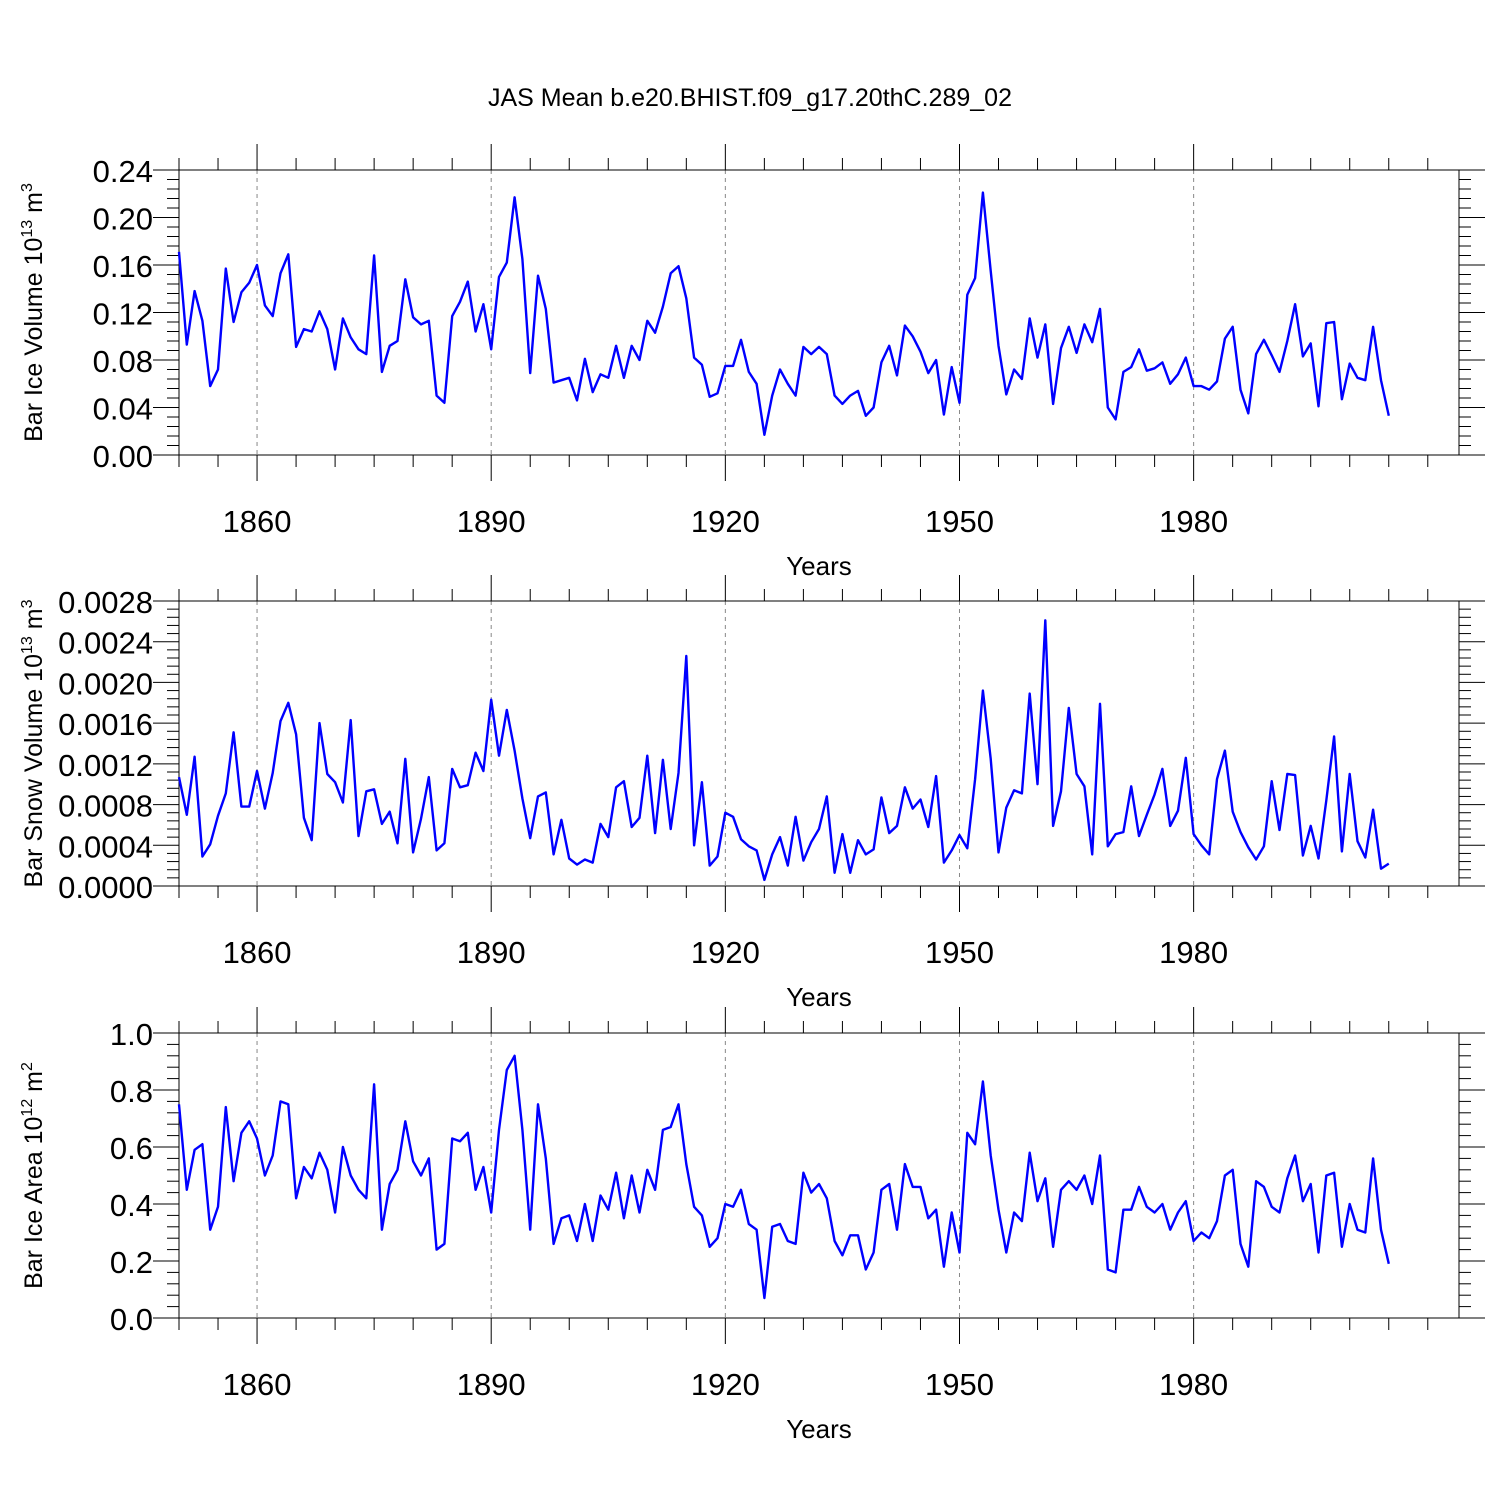 Image resolution: width=1500 pixels, height=1500 pixels. I want to click on y-tick-label-2: 0.0008, so click(105, 806).